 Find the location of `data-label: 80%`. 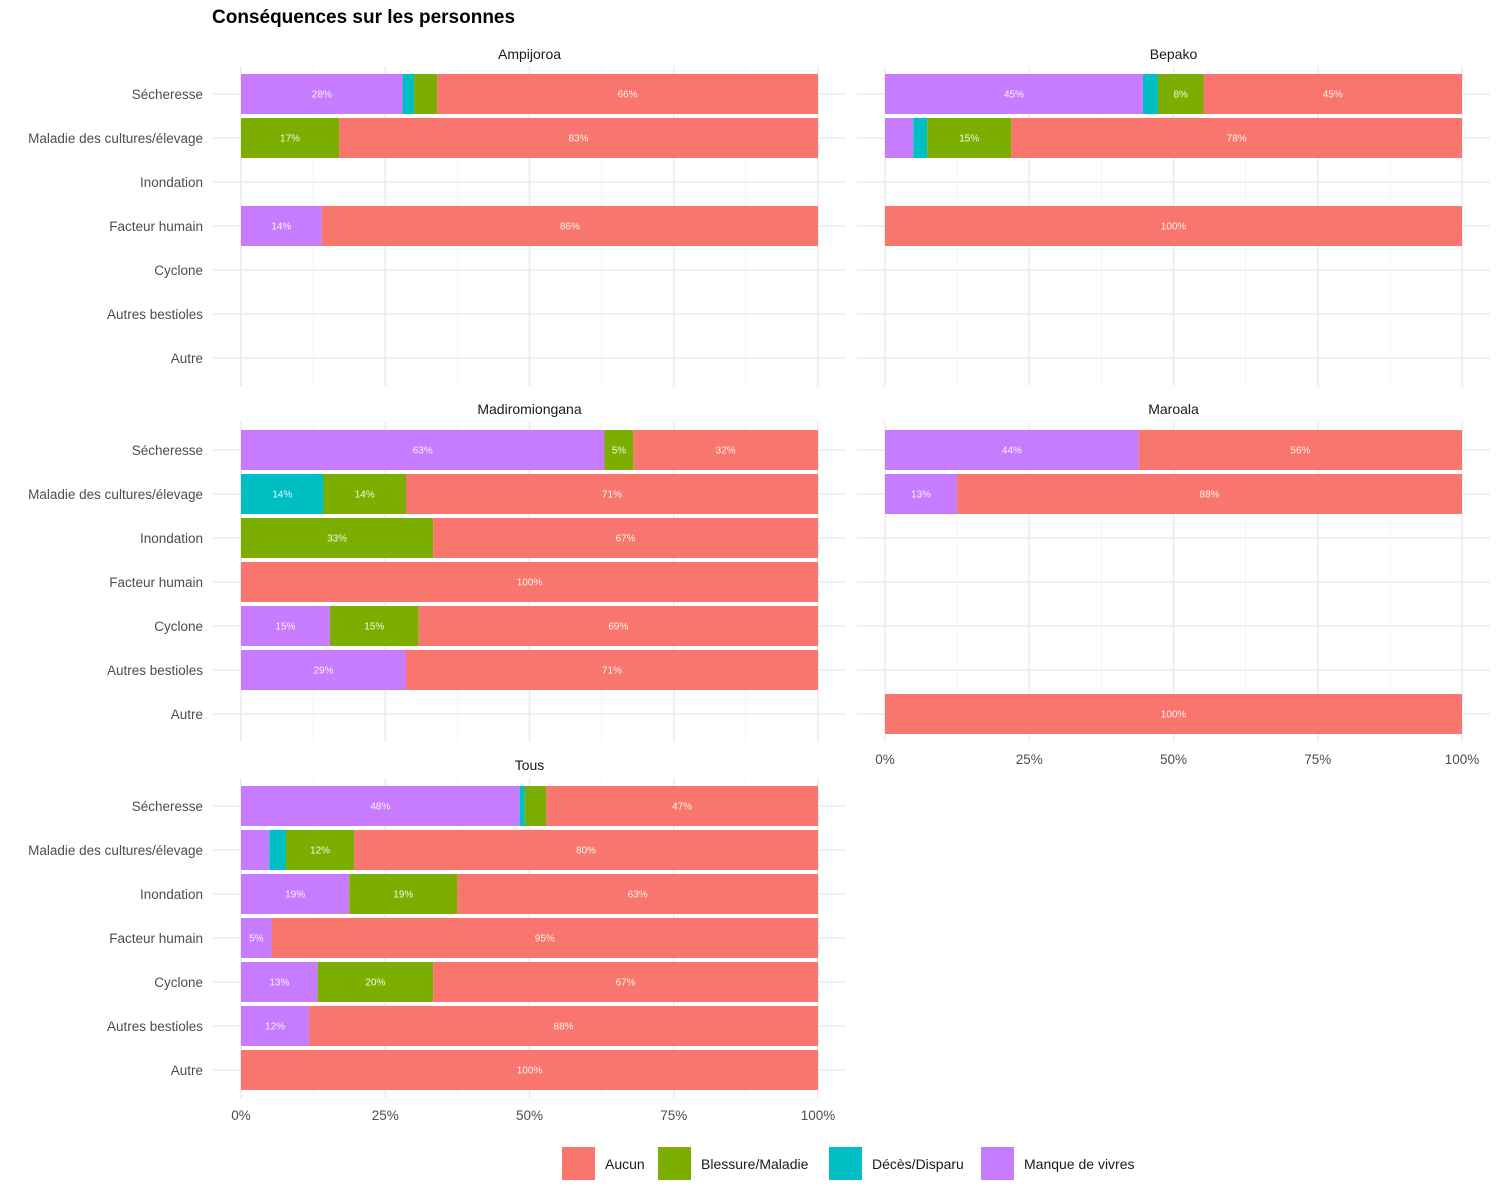

data-label: 80% is located at coordinates (586, 851).